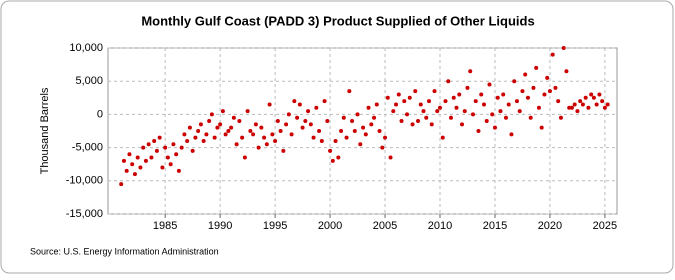 Image resolution: width=675 pixels, height=280 pixels. What do you see at coordinates (440, 226) in the screenshot?
I see `x-tick-label: 2010` at bounding box center [440, 226].